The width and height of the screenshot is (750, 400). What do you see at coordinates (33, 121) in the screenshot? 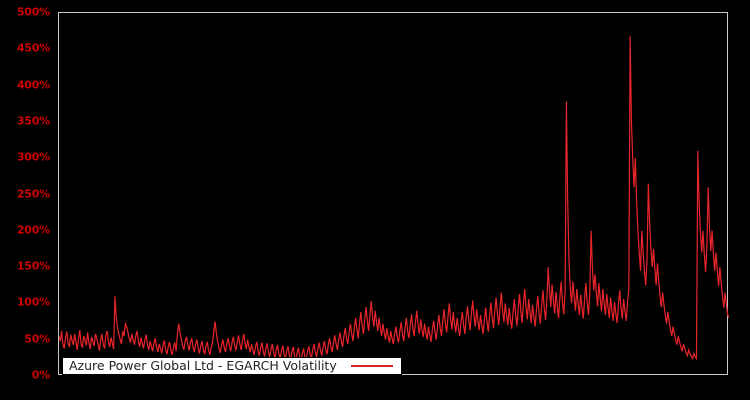
I see `y-axis-tick-label: 350%` at bounding box center [33, 121].